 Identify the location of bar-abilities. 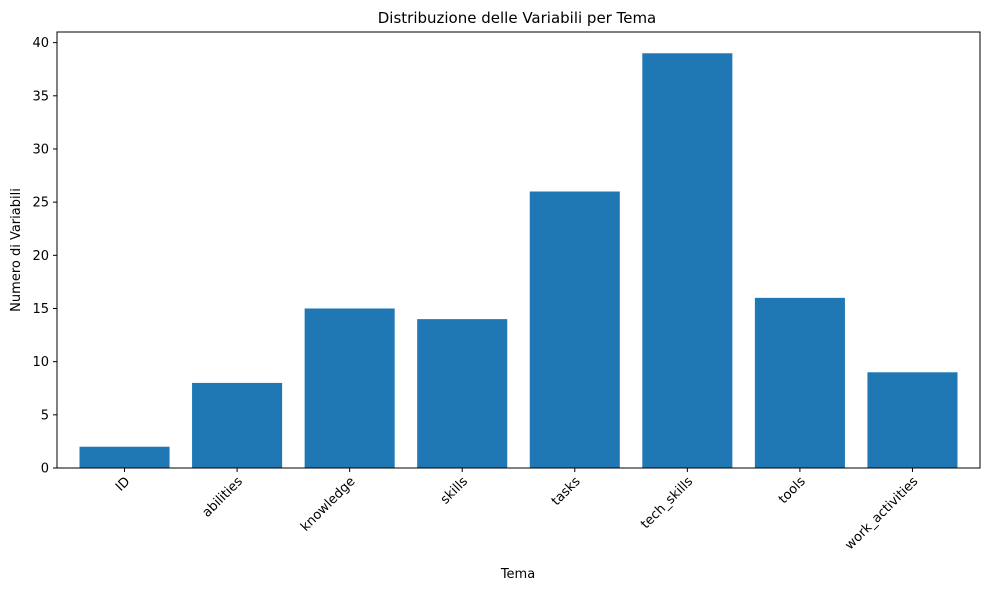
(237, 425).